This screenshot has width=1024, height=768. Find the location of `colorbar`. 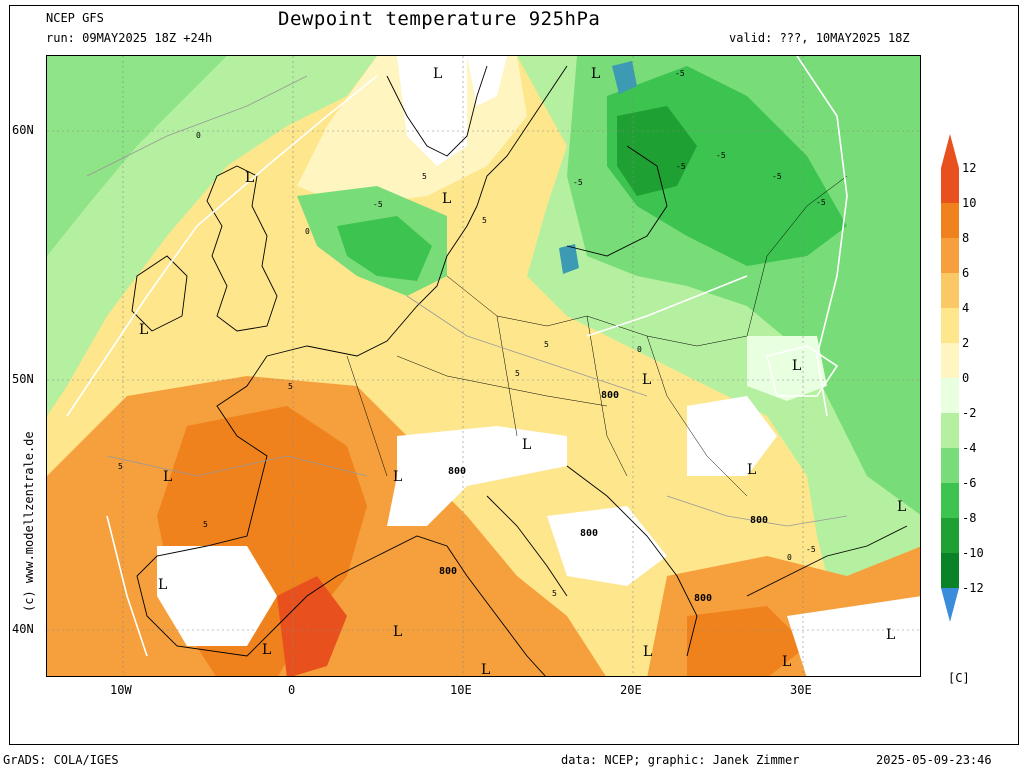

colorbar is located at coordinates (950, 378).